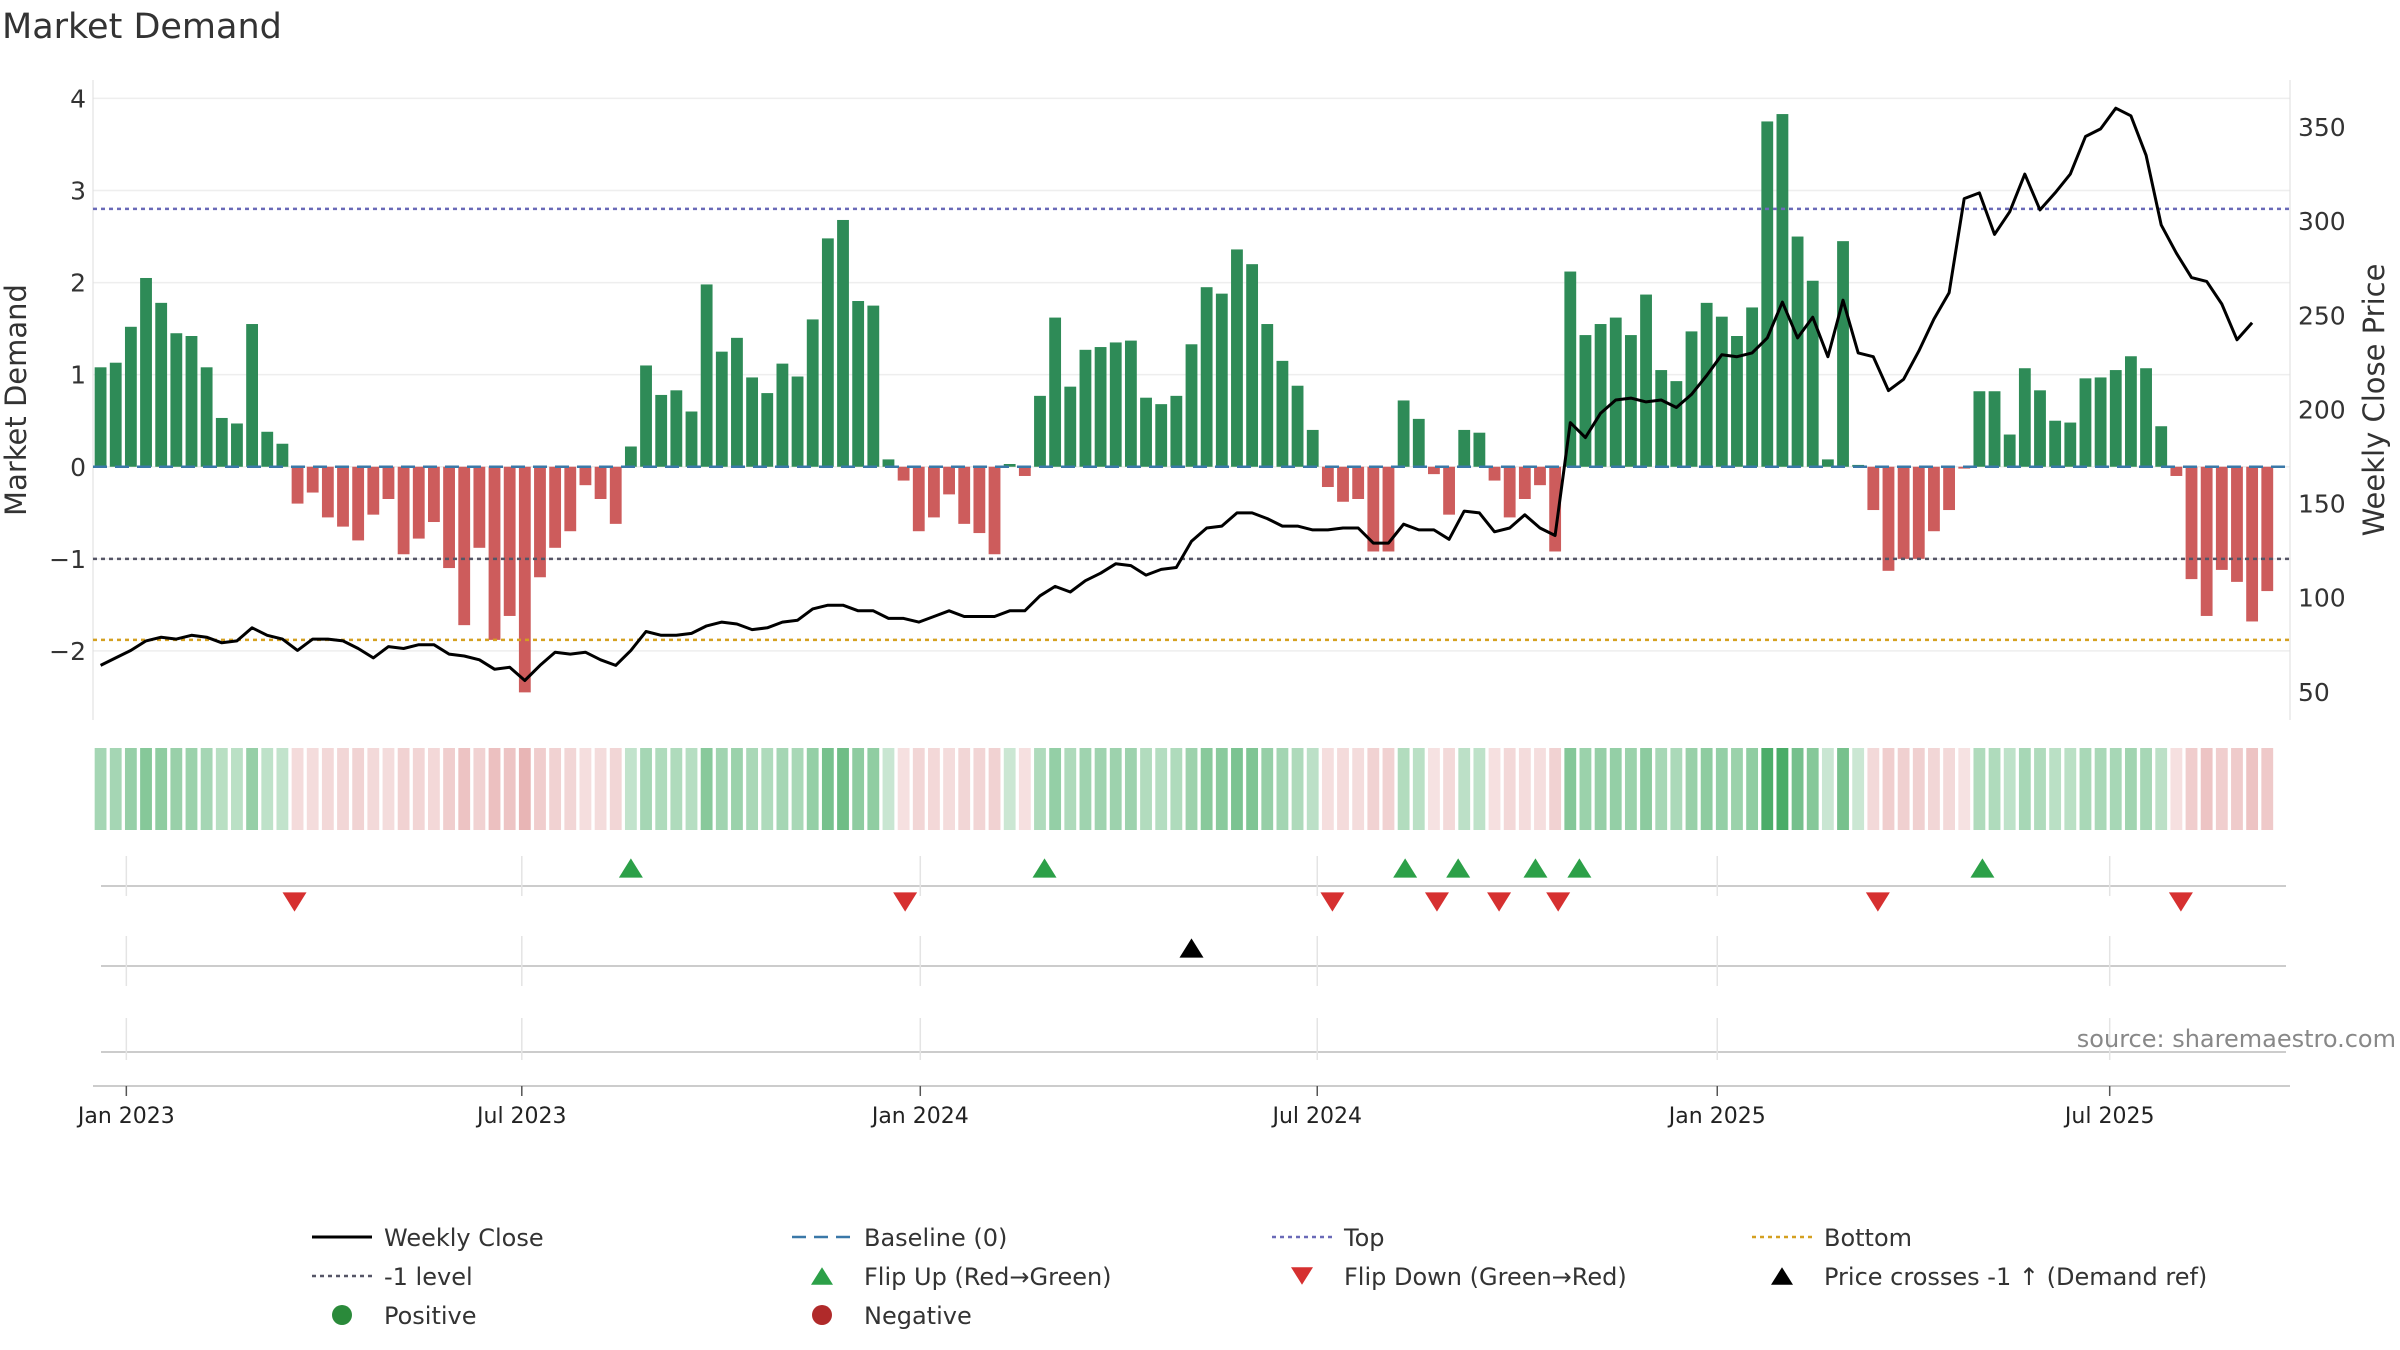 This screenshot has height=1350, width=2400. What do you see at coordinates (67, 651) in the screenshot?
I see `left-tick-label: −2` at bounding box center [67, 651].